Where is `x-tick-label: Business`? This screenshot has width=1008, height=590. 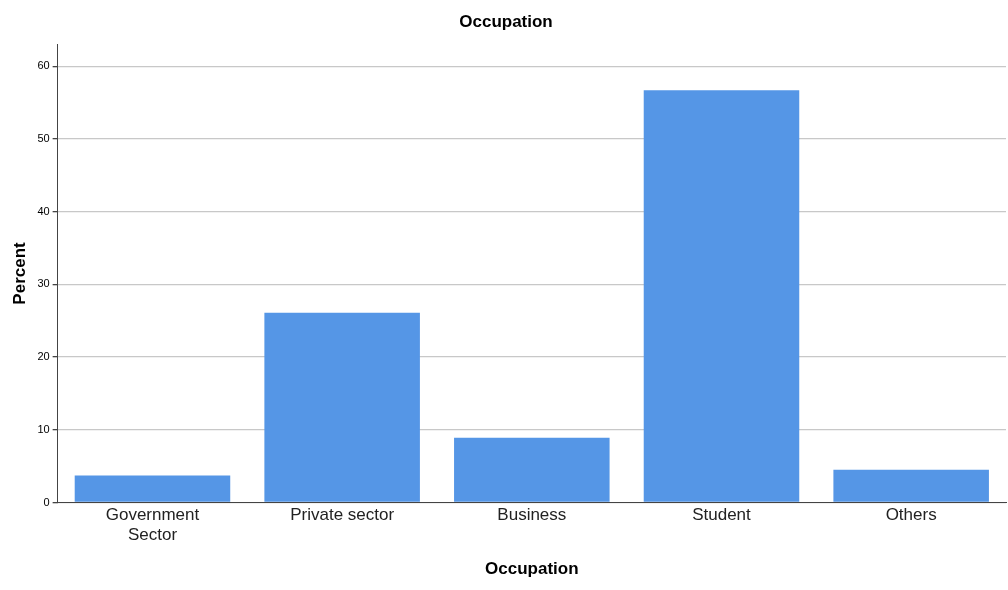 x-tick-label: Business is located at coordinates (532, 514).